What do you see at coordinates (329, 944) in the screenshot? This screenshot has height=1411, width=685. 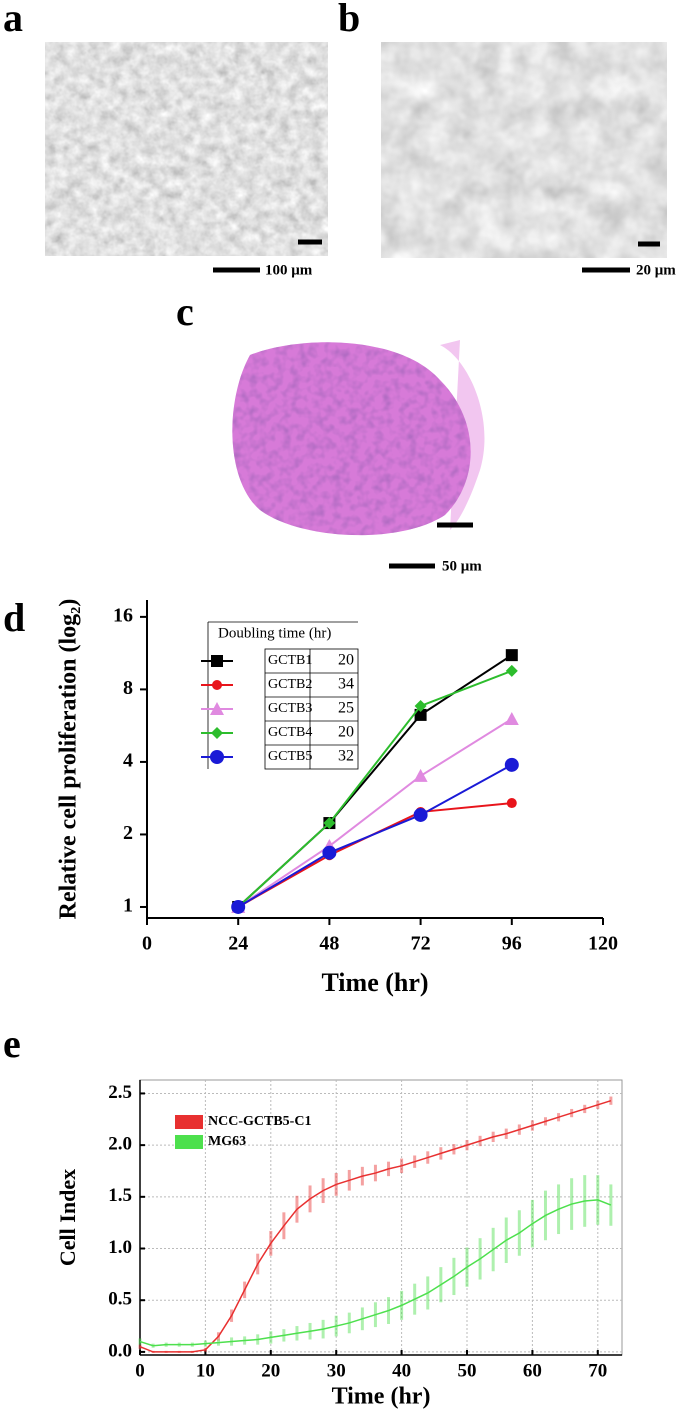 I see `x-tick-label: 48` at bounding box center [329, 944].